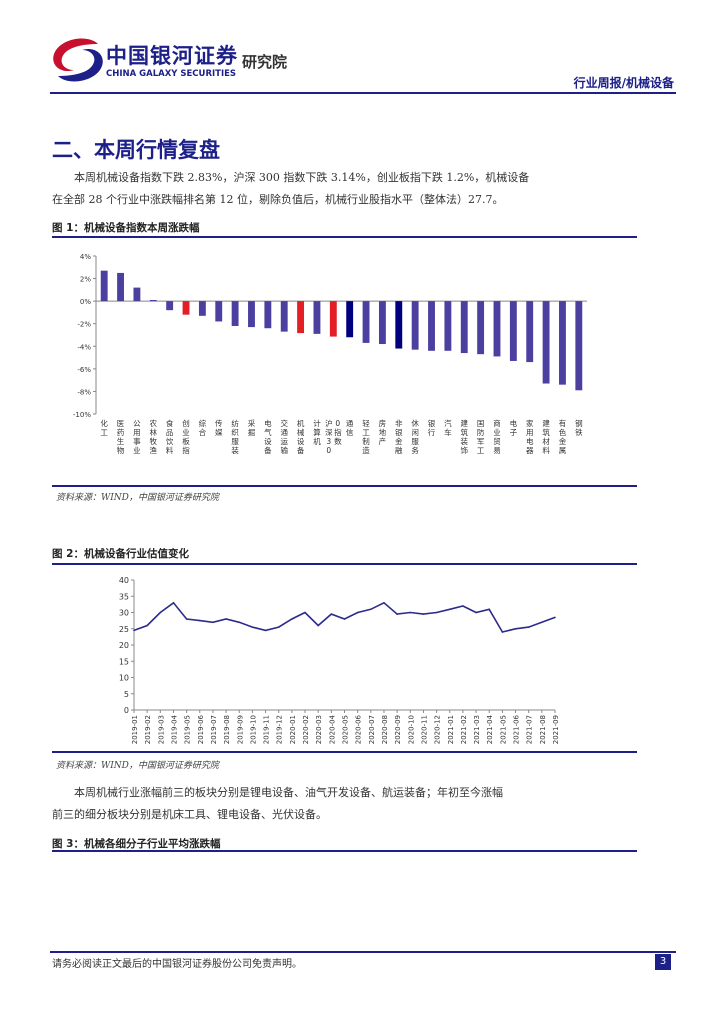 The image size is (724, 1024). What do you see at coordinates (337, 423) in the screenshot?
I see `x-tick-label-char: 0` at bounding box center [337, 423].